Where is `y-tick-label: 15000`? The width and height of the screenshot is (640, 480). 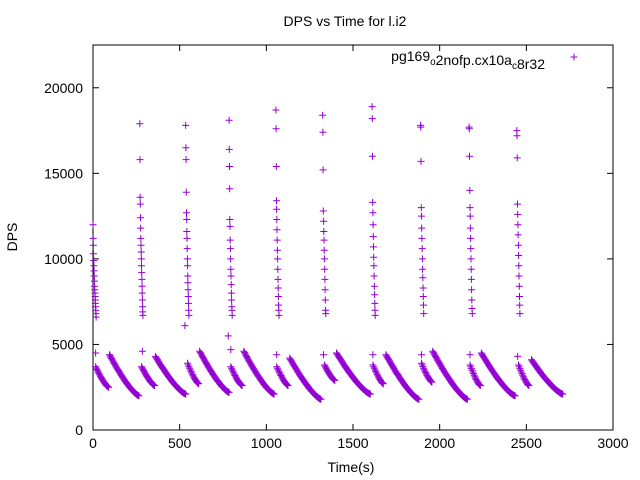 y-tick-label: 15000 is located at coordinates (63, 173).